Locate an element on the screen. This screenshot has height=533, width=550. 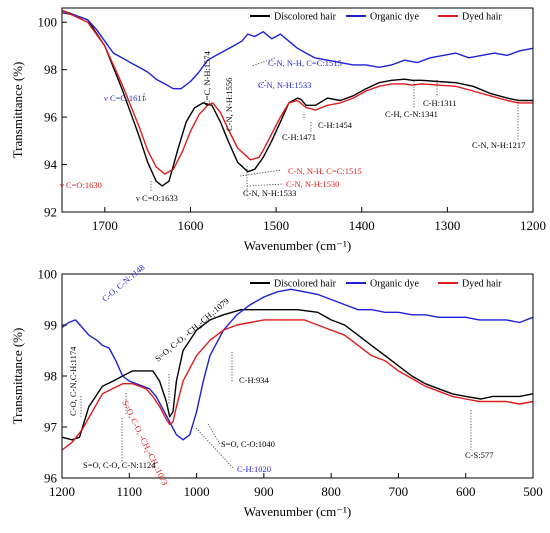
x-tick-label: 1100 is located at coordinates (130, 491).